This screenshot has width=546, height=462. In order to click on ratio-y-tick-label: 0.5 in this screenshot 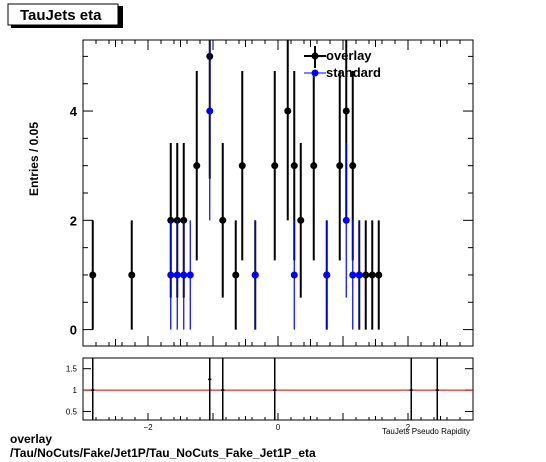, I will do `click(72, 411)`.